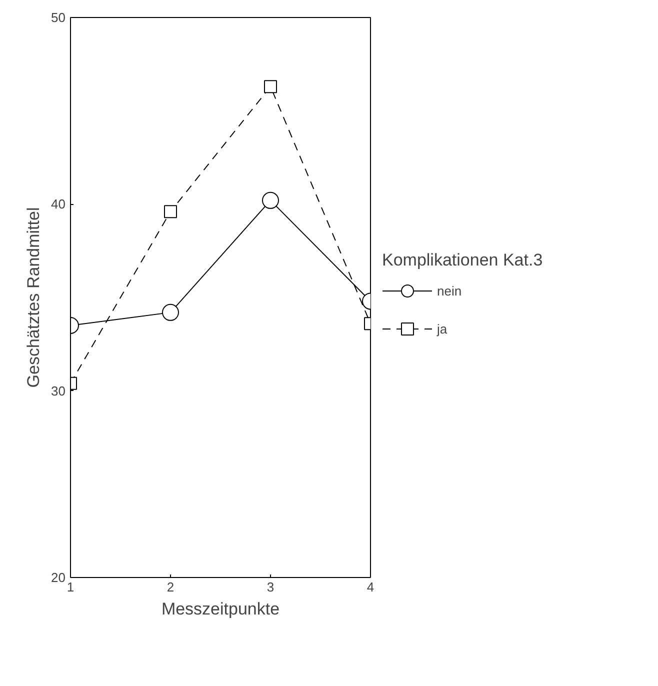  What do you see at coordinates (58, 17) in the screenshot?
I see `y-tick-label: 50` at bounding box center [58, 17].